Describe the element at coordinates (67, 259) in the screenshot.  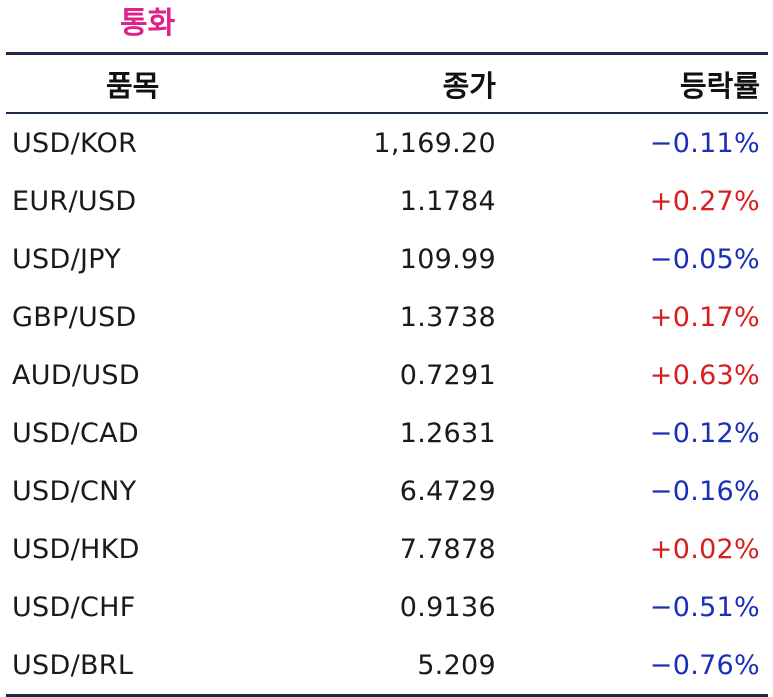
I see `item-name: USD/JPY` at that location.